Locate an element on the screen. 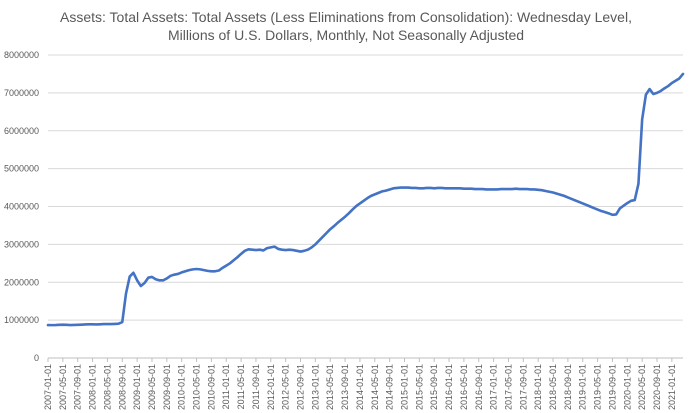 This screenshot has height=413, width=693. x-tick-label: 2010-09-01 is located at coordinates (211, 387).